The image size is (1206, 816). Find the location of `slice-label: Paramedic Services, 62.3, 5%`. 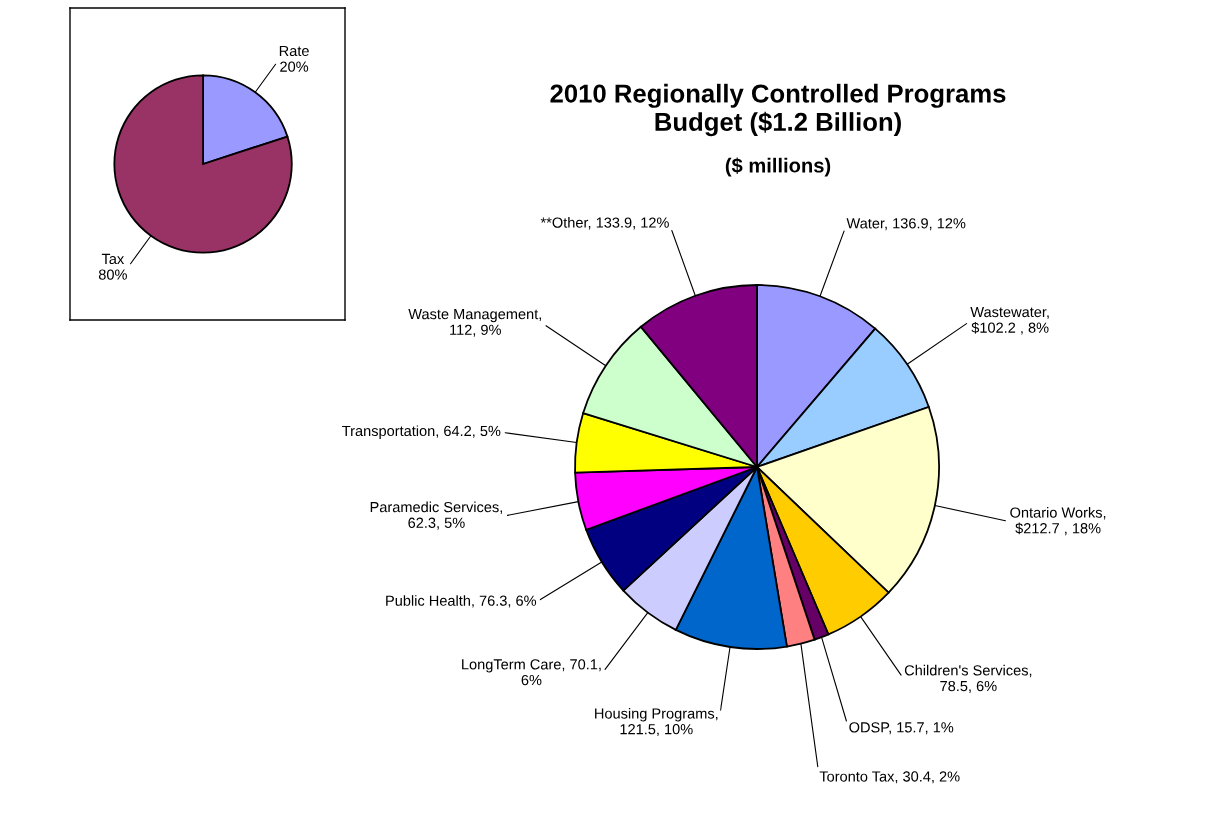

slice-label: Paramedic Services, 62.3, 5% is located at coordinates (436, 515).